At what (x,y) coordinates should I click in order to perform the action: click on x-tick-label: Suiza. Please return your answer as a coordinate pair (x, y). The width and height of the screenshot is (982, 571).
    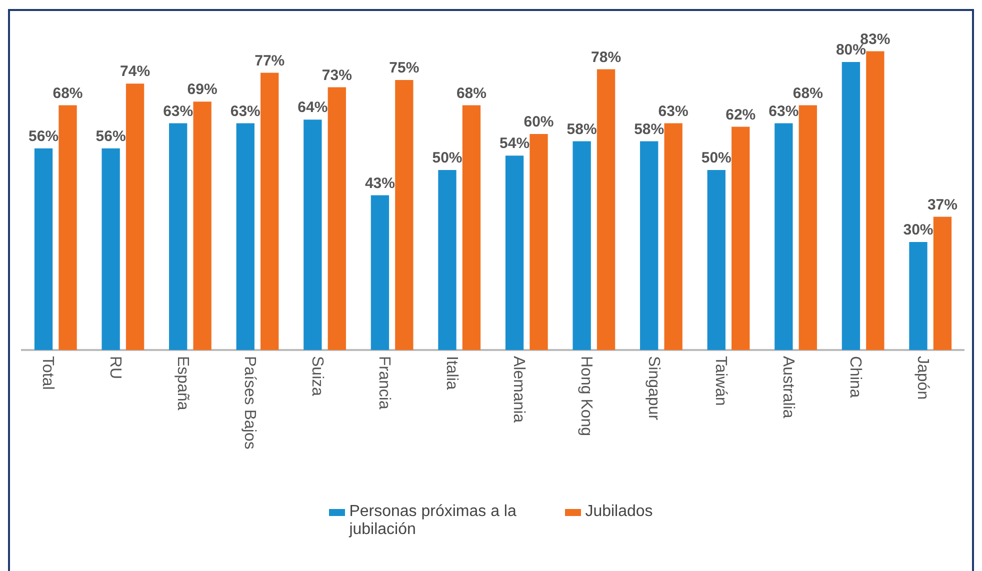
    Looking at the image, I should click on (317, 376).